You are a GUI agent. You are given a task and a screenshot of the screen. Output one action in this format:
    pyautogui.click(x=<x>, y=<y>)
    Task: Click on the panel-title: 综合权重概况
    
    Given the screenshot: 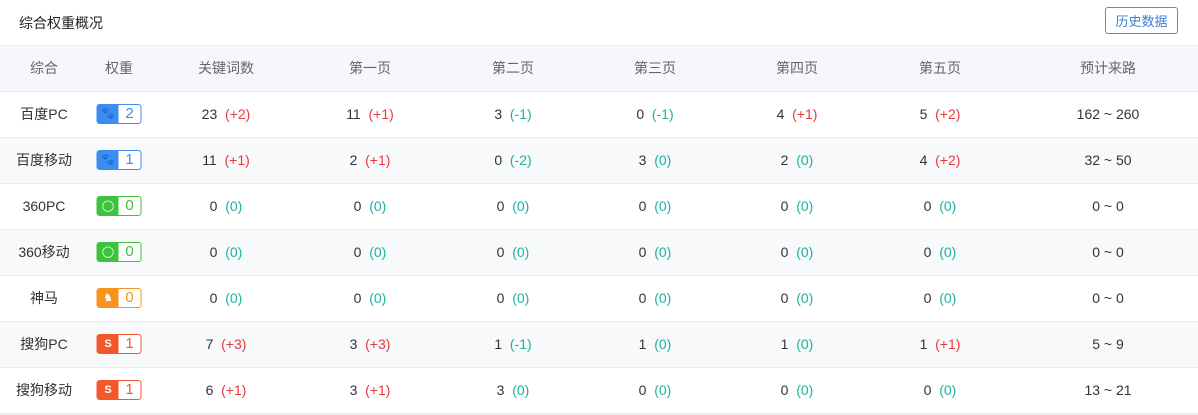 What is the action you would take?
    pyautogui.click(x=61, y=23)
    